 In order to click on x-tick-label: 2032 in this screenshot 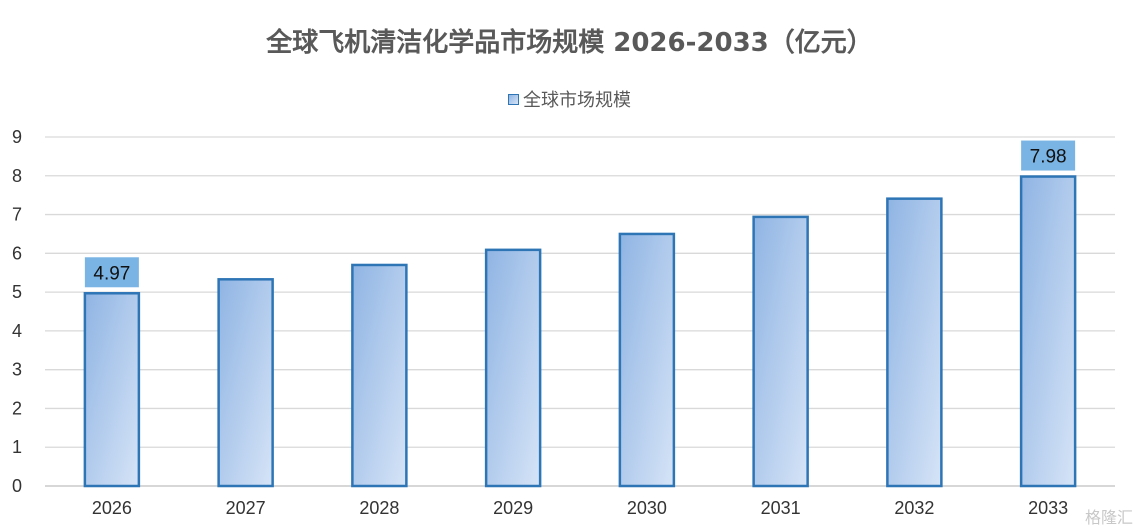, I will do `click(914, 508)`.